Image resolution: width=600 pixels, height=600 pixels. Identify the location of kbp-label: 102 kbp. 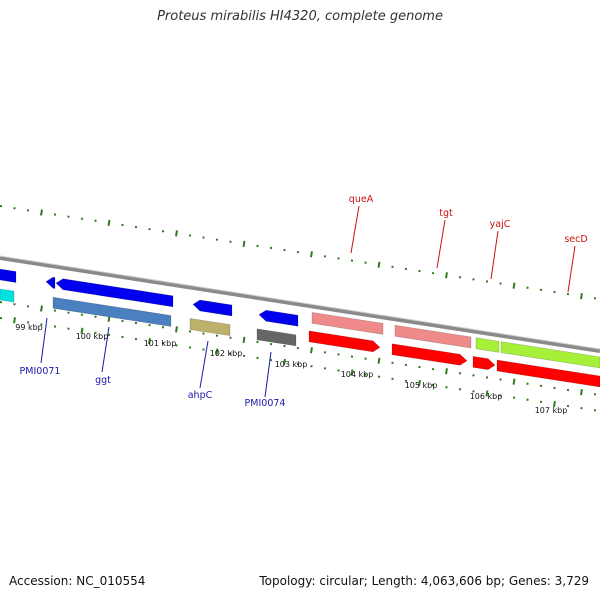
(226, 353).